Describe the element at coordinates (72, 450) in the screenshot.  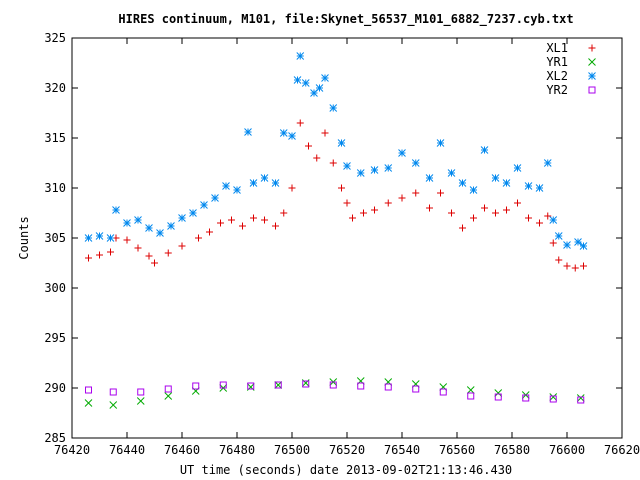
I see `x-tick-label: 76420` at that location.